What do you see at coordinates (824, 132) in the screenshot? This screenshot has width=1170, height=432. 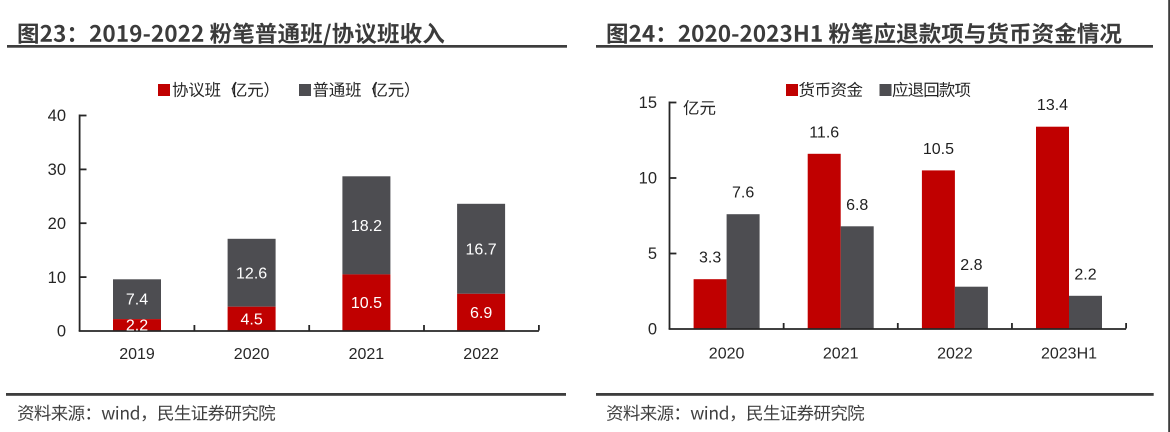 I see `svg-text: 11.6` at bounding box center [824, 132].